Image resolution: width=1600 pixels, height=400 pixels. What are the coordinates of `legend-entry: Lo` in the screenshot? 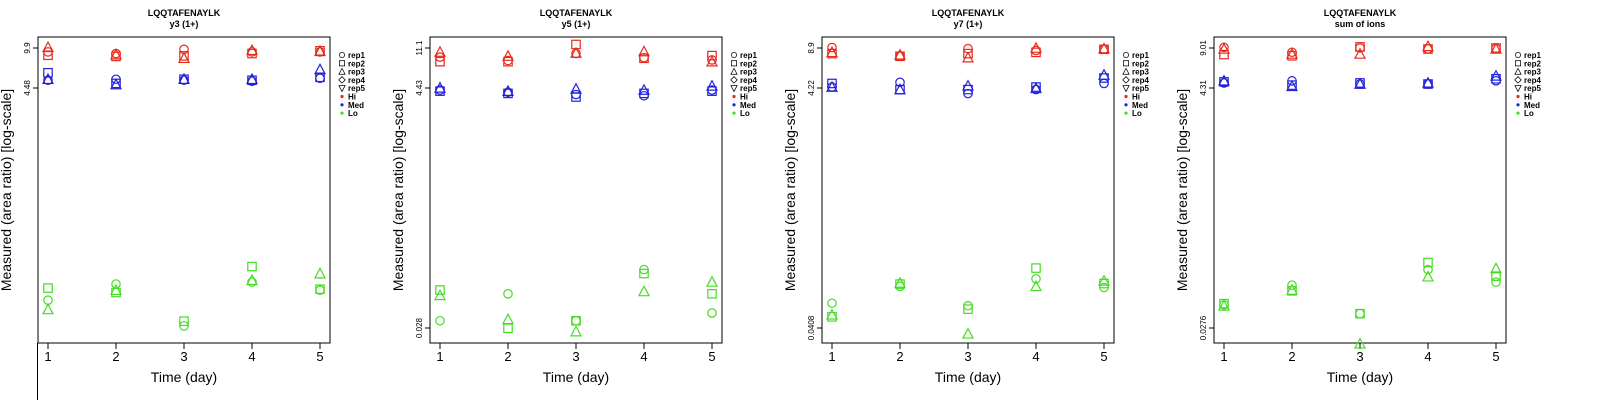 It's located at (1133, 113).